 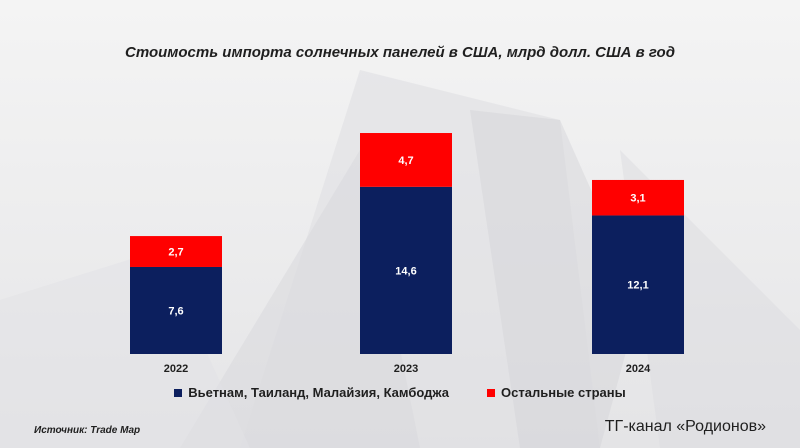 I want to click on data-label-asia-2022: 7,6, so click(x=175, y=311).